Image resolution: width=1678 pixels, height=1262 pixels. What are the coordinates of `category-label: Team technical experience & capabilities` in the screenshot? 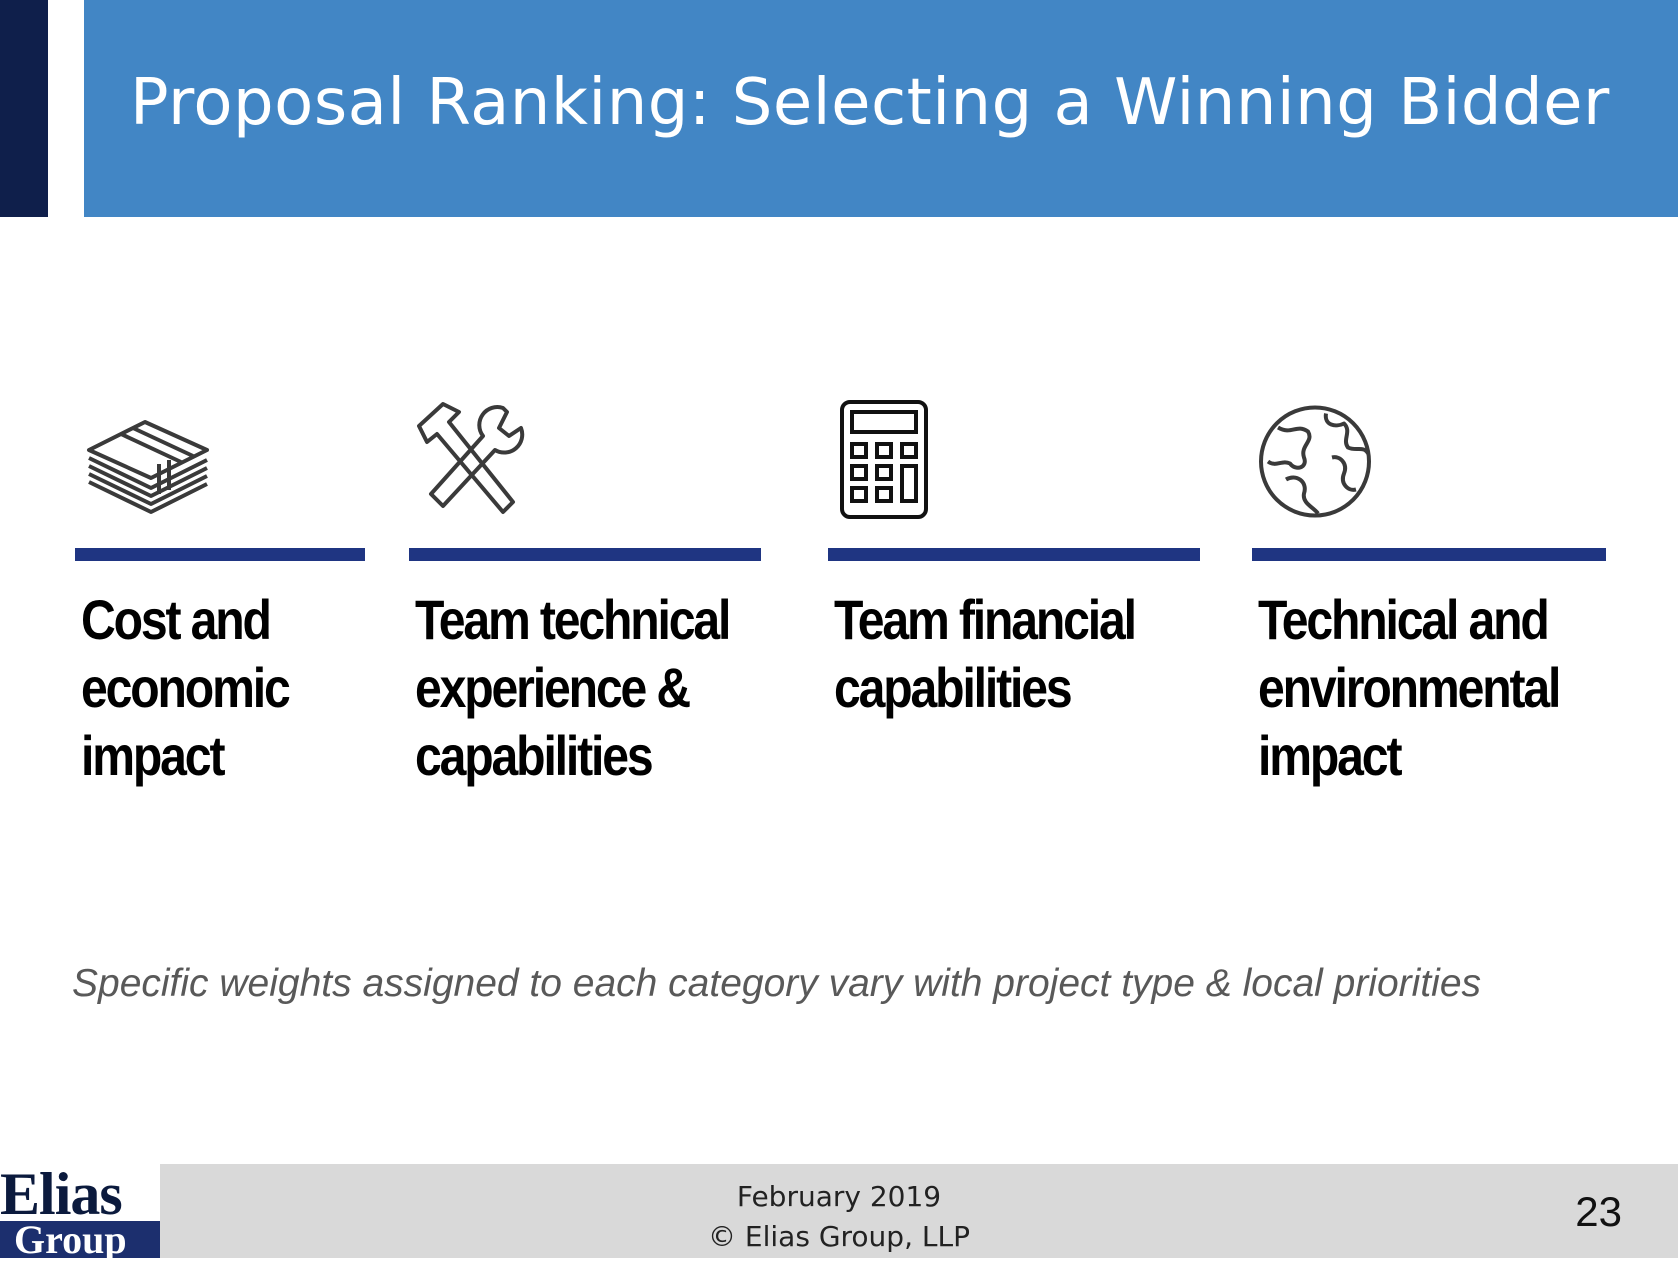 It's located at (573, 687).